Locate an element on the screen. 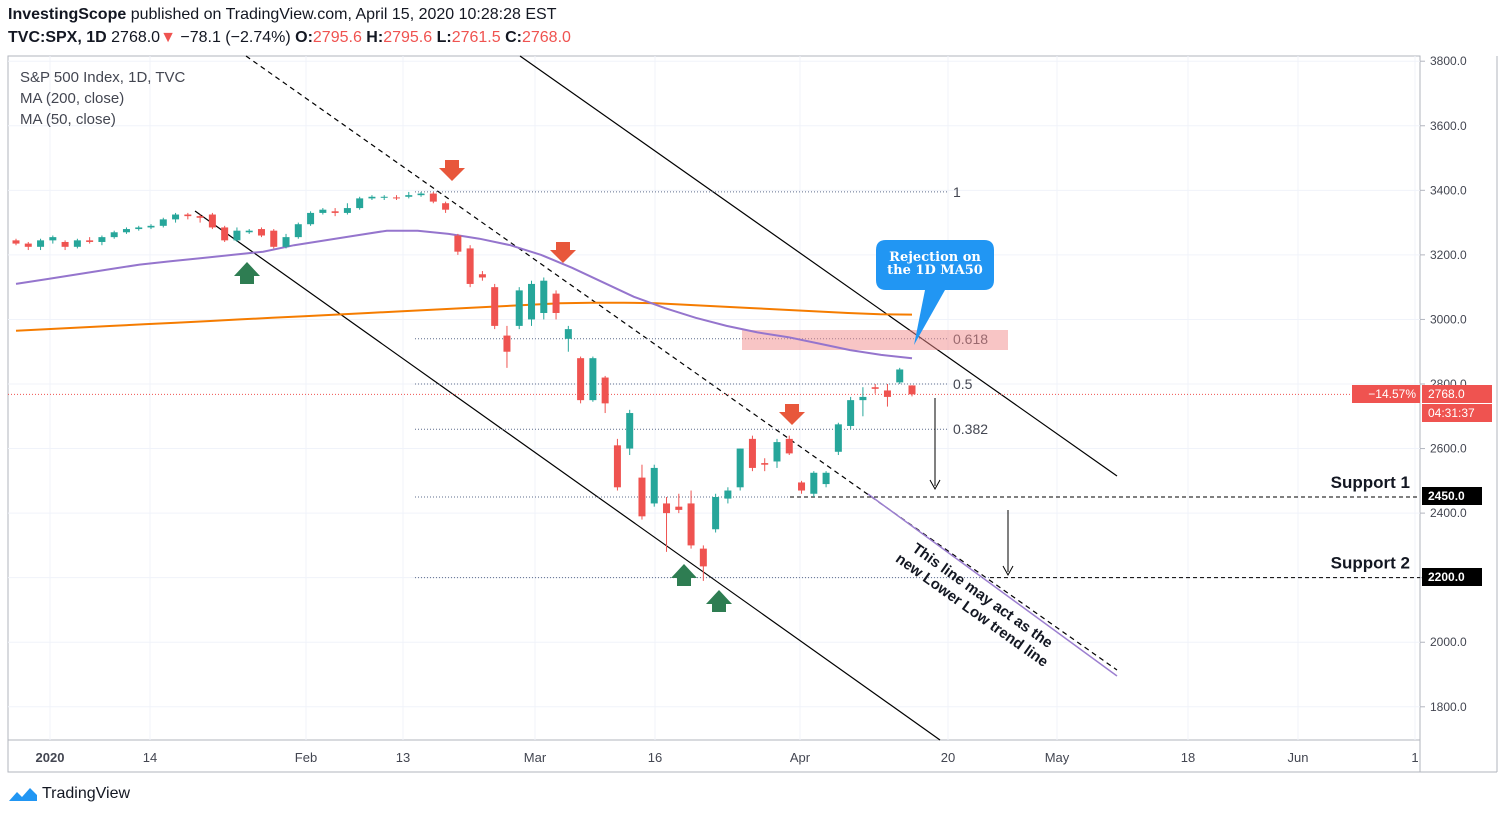  last-pct-text: −14.57% is located at coordinates (1392, 394).